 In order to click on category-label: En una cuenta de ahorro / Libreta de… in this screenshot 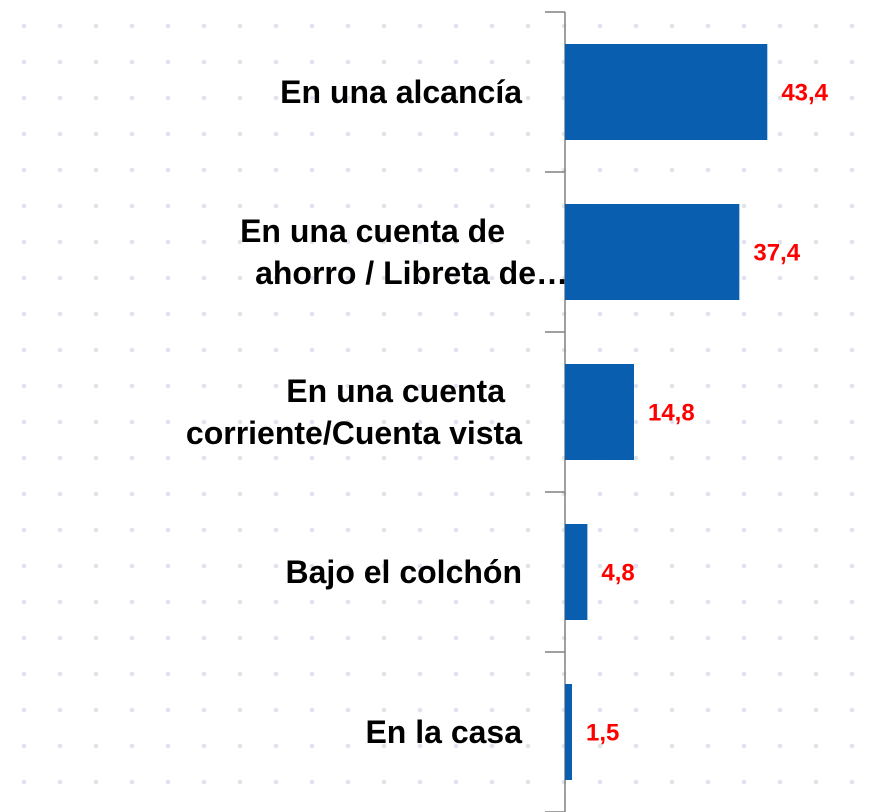, I will do `click(404, 252)`.